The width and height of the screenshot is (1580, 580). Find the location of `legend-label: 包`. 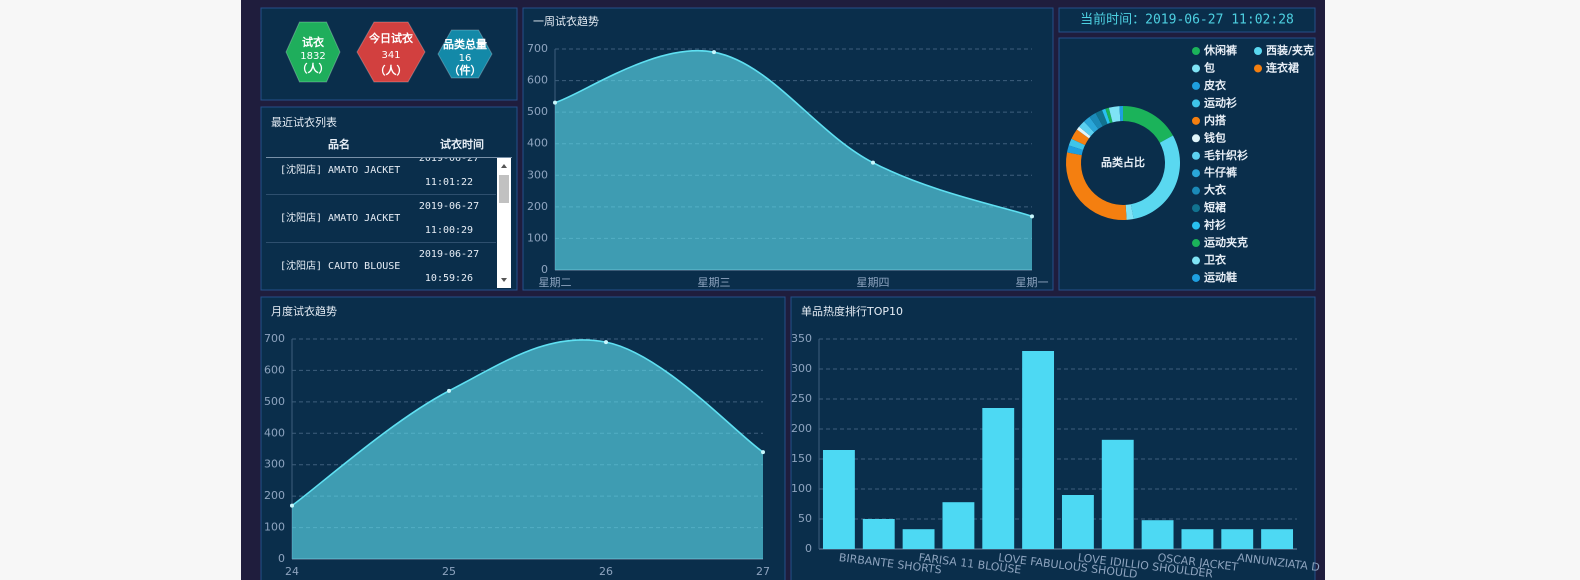

legend-label: 包 is located at coordinates (1209, 67).